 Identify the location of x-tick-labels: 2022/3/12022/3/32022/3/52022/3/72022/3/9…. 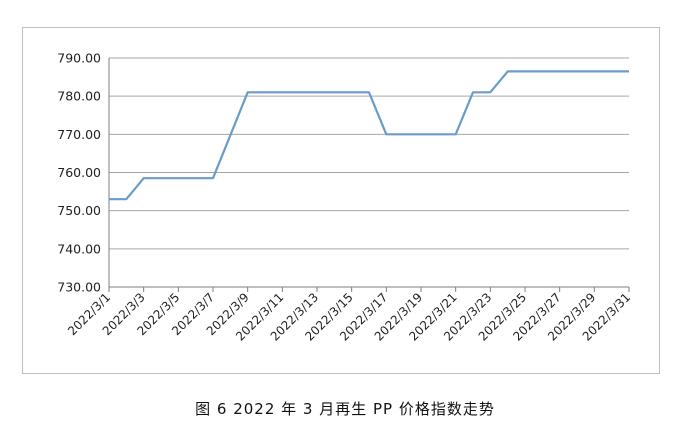
(349, 316).